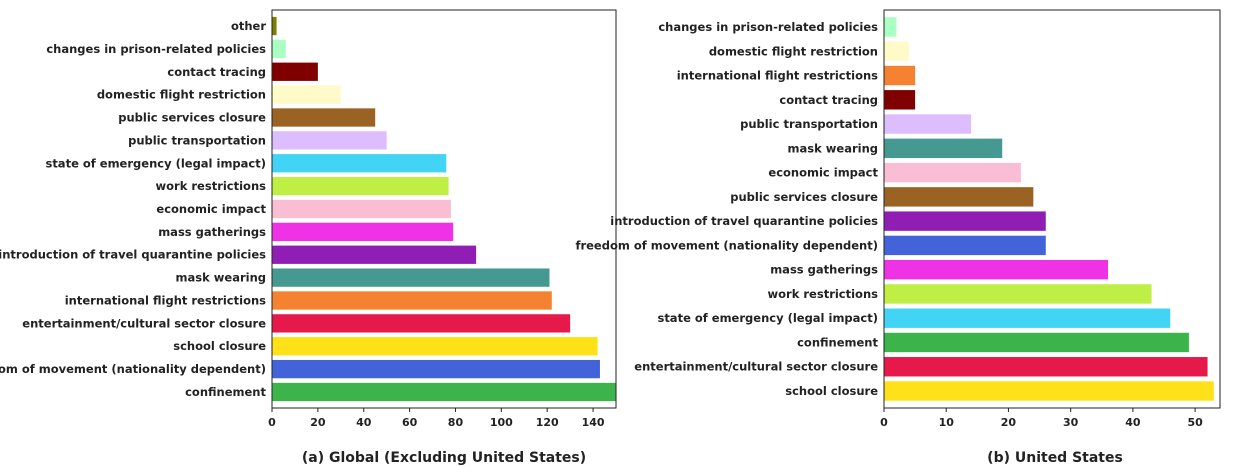  I want to click on x-tick-label: 50, so click(1195, 422).